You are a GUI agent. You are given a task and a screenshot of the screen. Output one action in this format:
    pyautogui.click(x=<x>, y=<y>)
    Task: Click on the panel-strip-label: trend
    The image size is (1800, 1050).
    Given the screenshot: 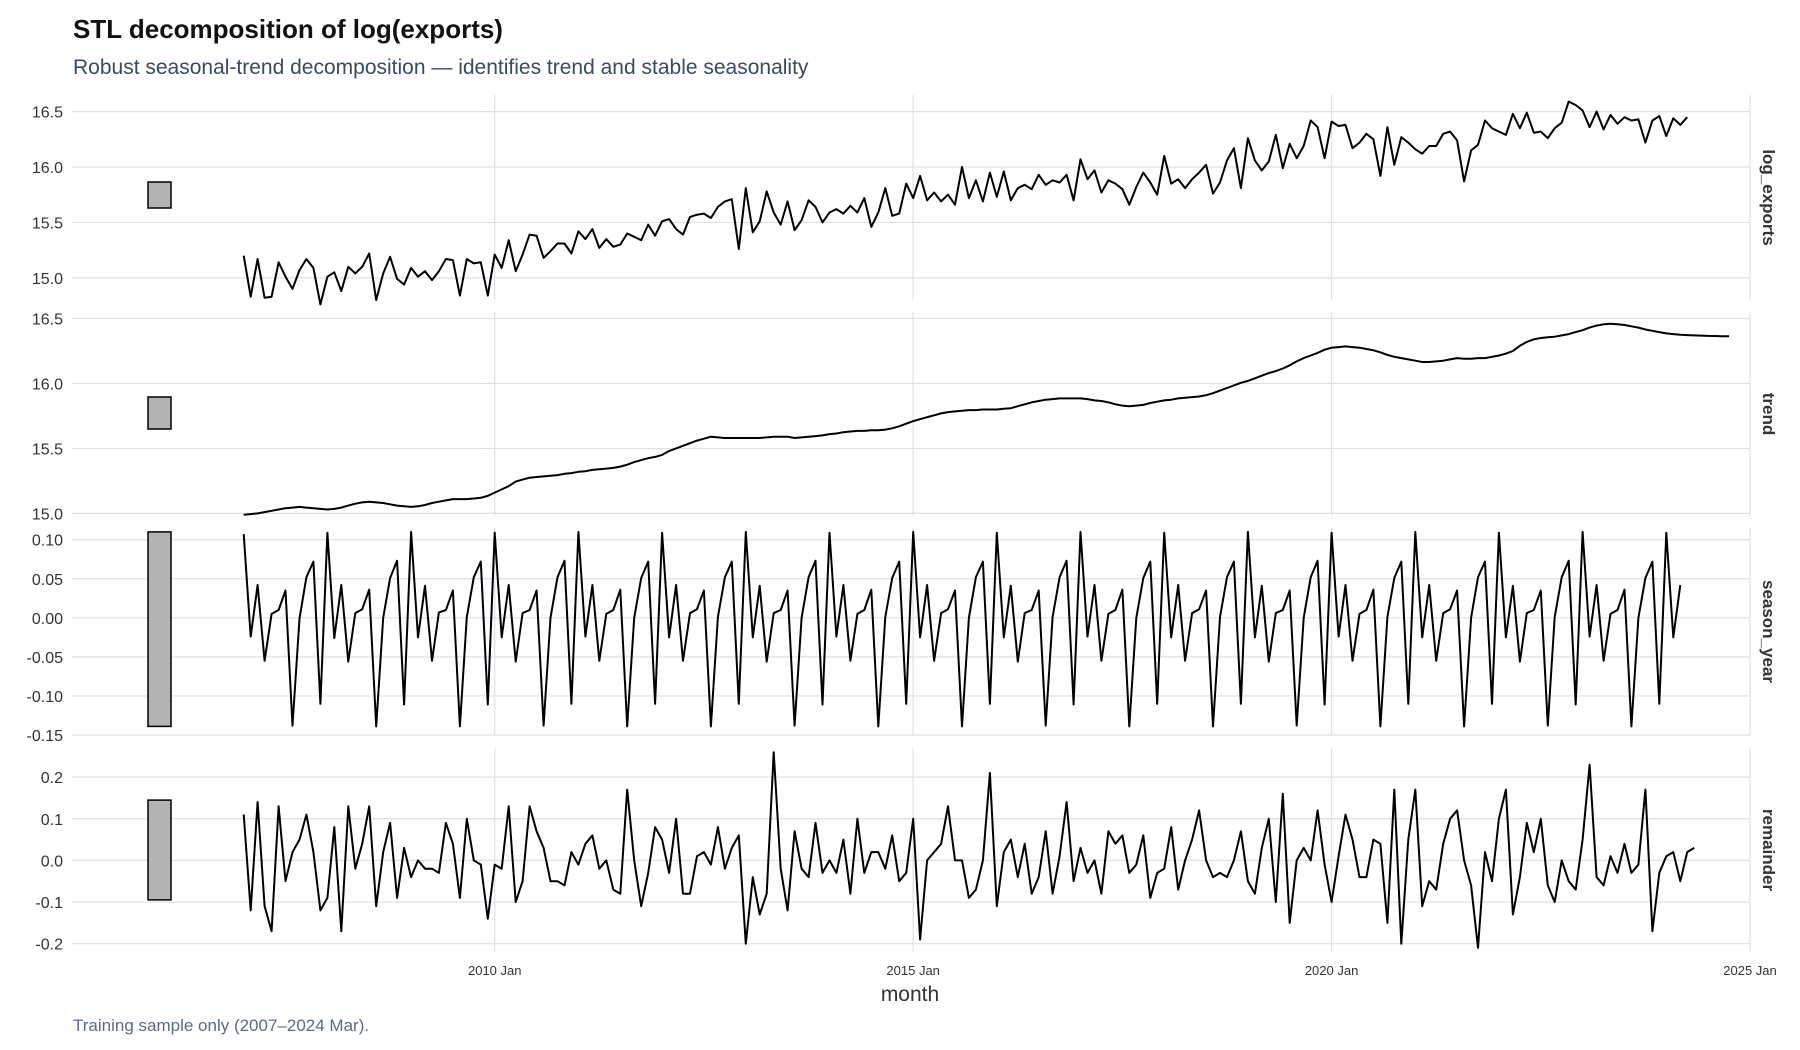 What is the action you would take?
    pyautogui.click(x=1768, y=414)
    